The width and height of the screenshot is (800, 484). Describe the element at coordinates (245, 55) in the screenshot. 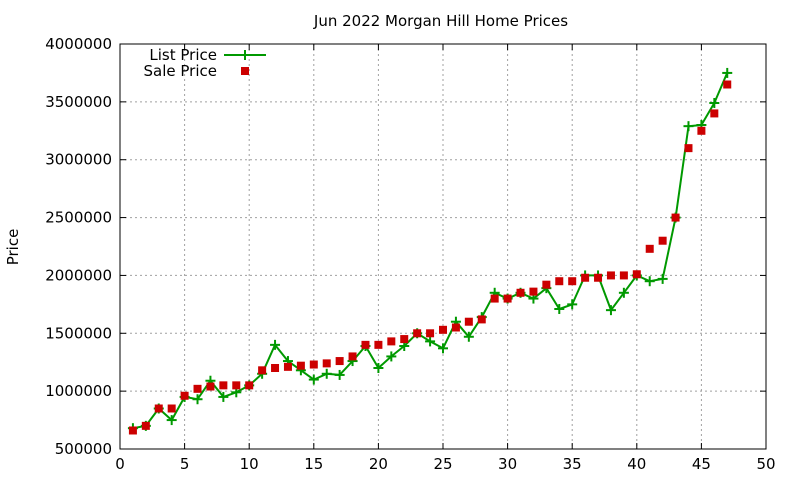

I see `legend-swatch-list-price-marker` at that location.